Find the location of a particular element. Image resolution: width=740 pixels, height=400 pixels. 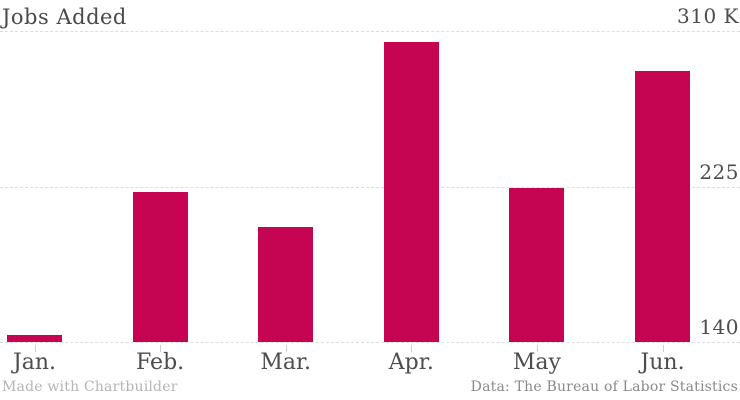

bar-apr is located at coordinates (411, 191).